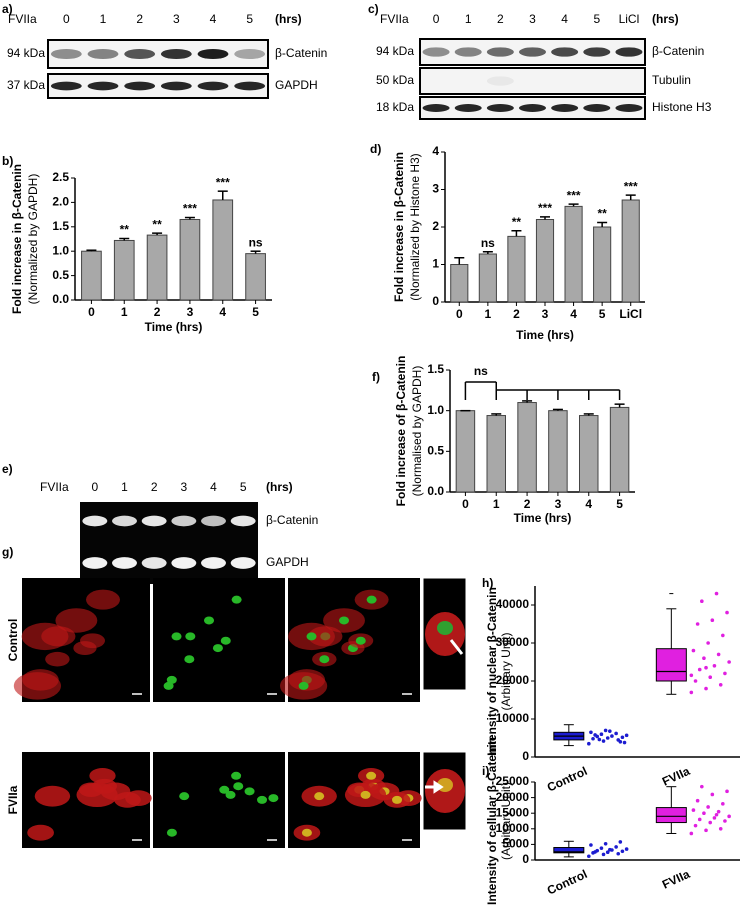 Image resolution: width=745 pixels, height=924 pixels. Describe the element at coordinates (496, 504) in the screenshot. I see `x-tick-label: 1` at that location.